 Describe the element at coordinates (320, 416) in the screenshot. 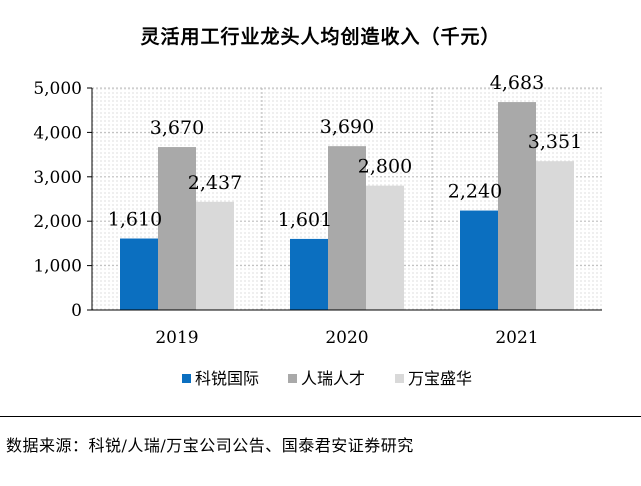

I see `source-divider` at that location.